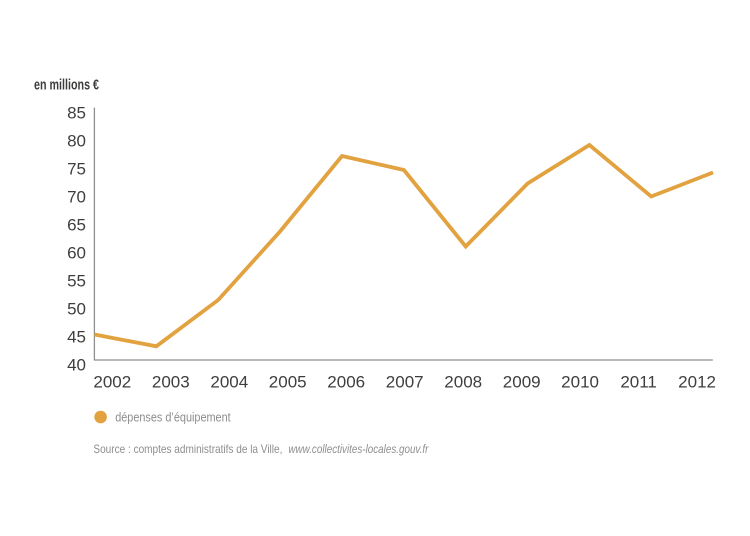 The height and width of the screenshot is (536, 750). Describe the element at coordinates (171, 381) in the screenshot. I see `svg-text: 2003` at that location.